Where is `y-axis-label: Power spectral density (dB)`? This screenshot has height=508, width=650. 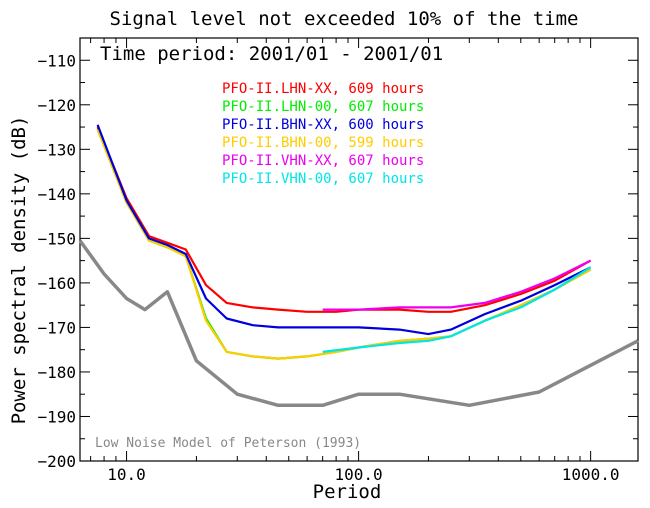 y-axis-label: Power spectral density (dB) is located at coordinates (19, 270).